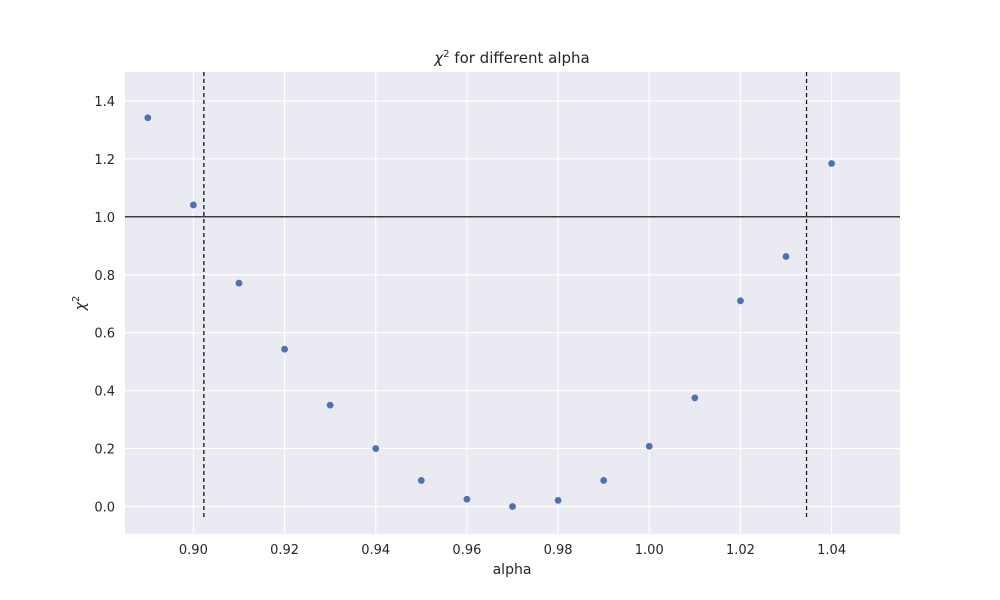 The height and width of the screenshot is (600, 1000). What do you see at coordinates (649, 550) in the screenshot?
I see `x-tick-label: 1.00` at bounding box center [649, 550].